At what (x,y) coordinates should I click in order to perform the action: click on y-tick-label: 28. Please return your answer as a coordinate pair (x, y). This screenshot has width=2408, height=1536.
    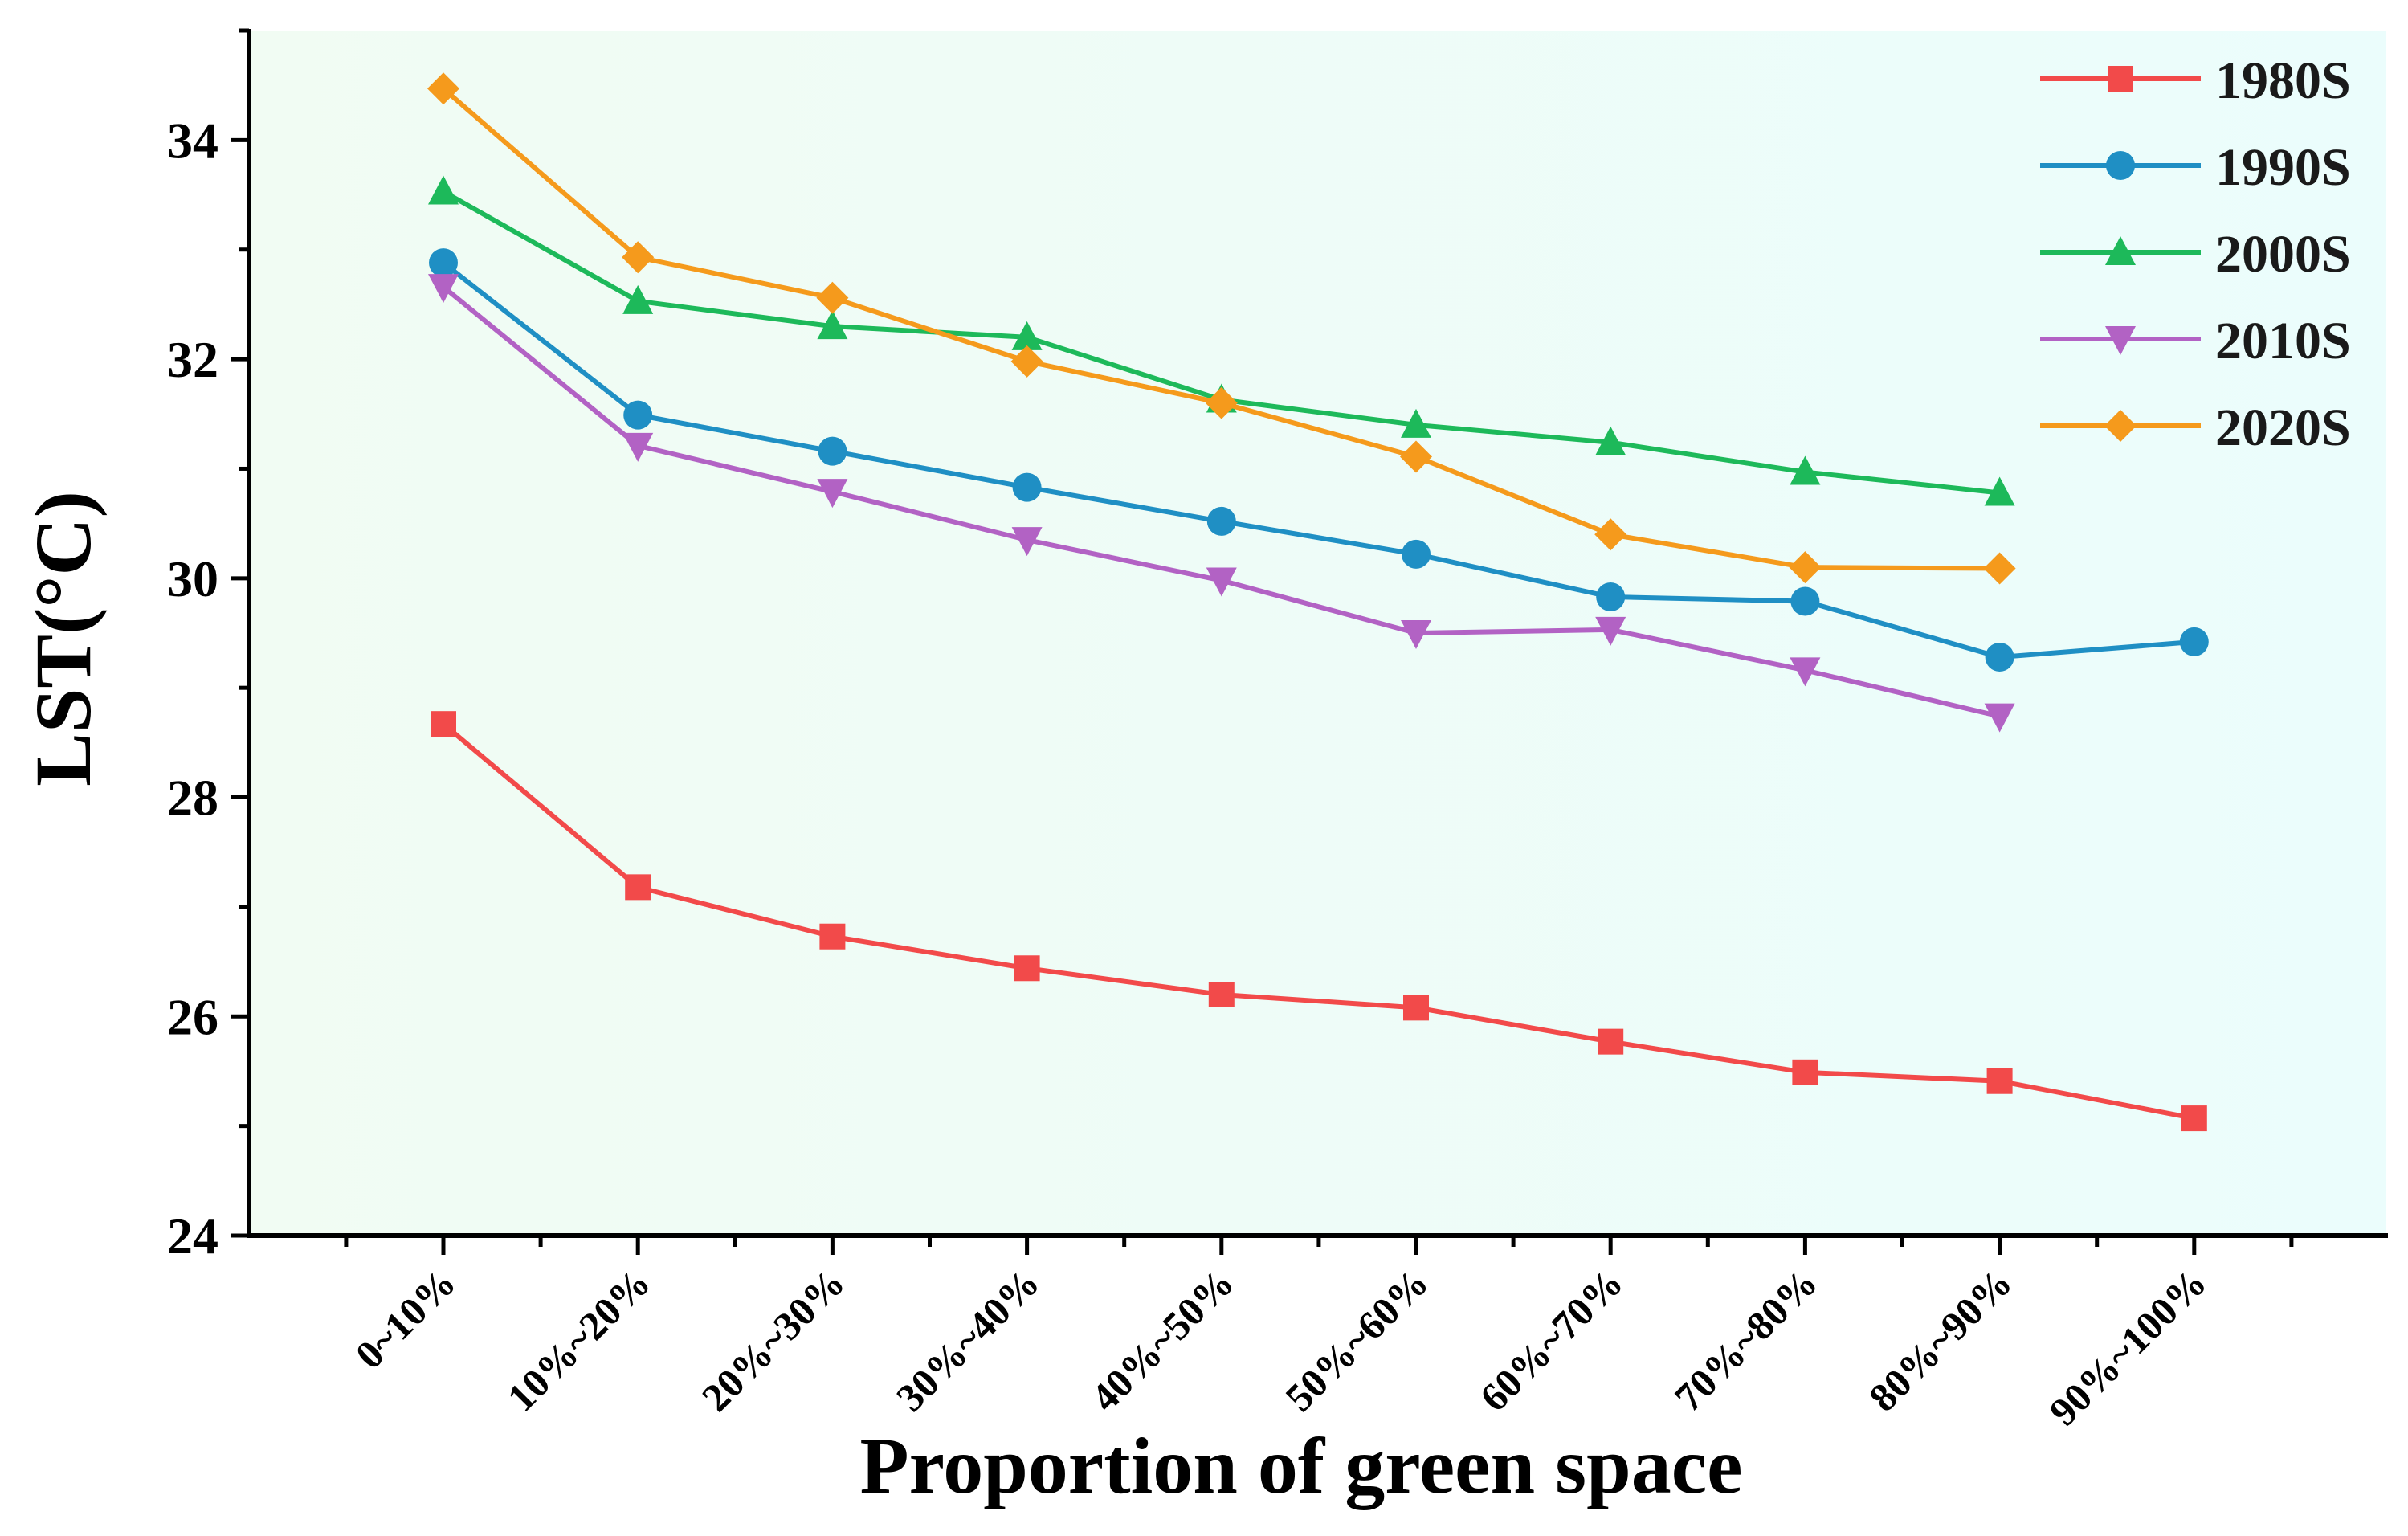
    Looking at the image, I should click on (192, 798).